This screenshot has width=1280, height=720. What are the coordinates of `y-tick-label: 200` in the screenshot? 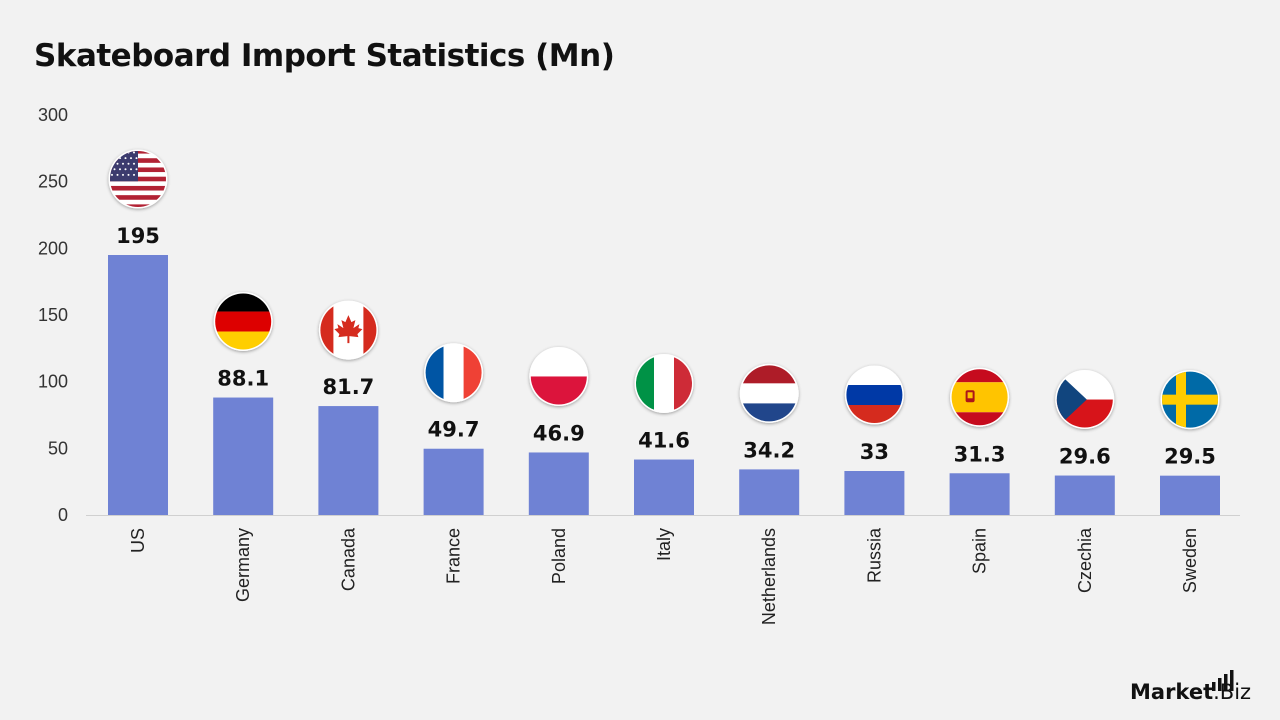 It's located at (53, 248).